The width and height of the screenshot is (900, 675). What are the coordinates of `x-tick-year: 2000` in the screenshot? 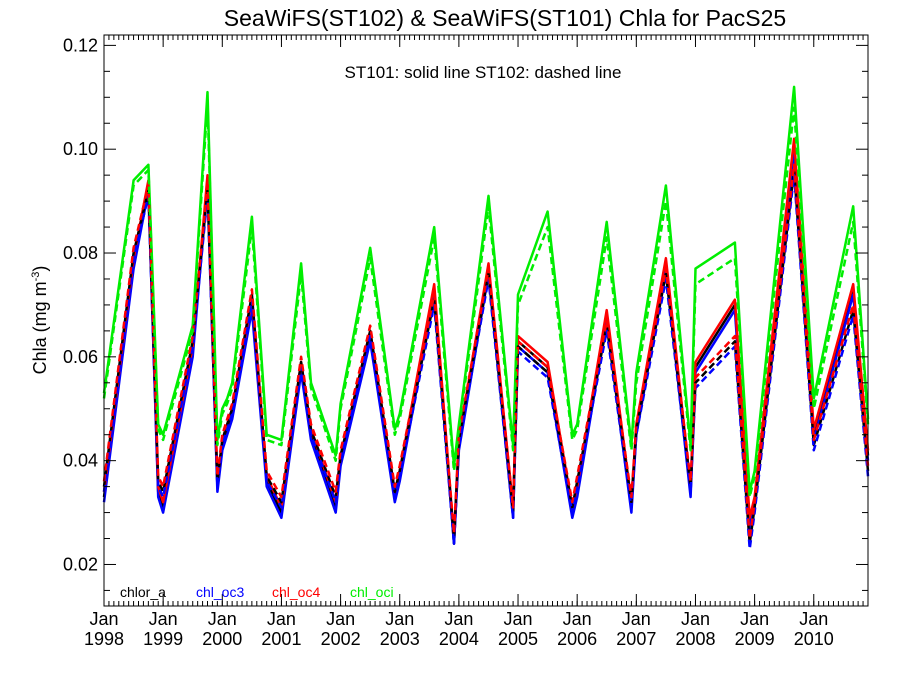 It's located at (222, 639).